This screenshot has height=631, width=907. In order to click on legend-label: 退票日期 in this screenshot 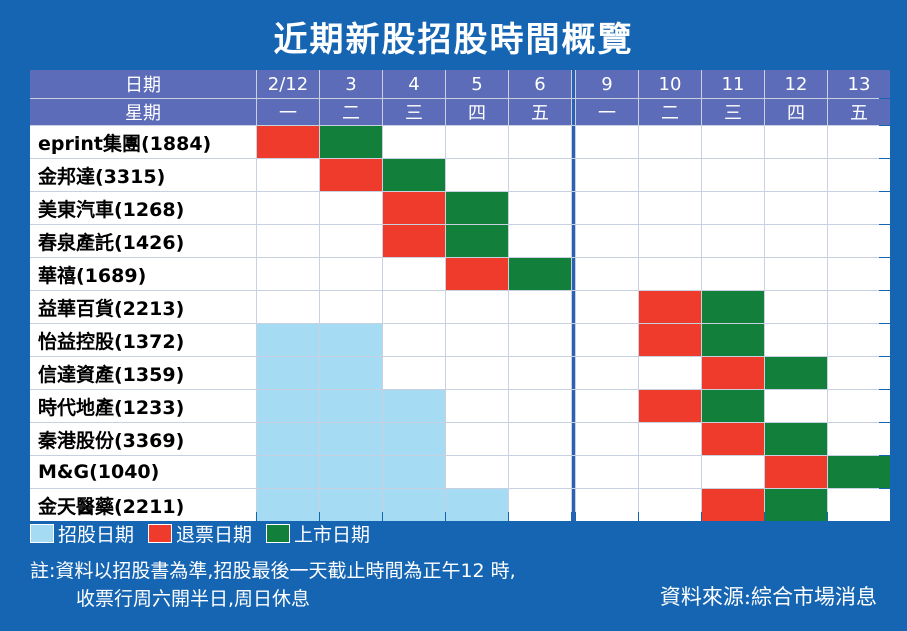, I will do `click(214, 535)`.